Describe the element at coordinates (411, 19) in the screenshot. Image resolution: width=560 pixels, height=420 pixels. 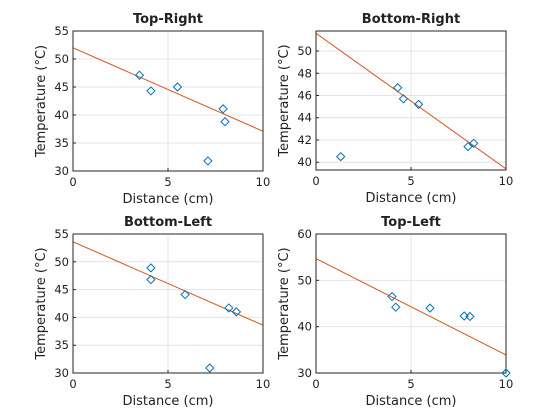
I see `chart-title: Bottom-Right` at that location.